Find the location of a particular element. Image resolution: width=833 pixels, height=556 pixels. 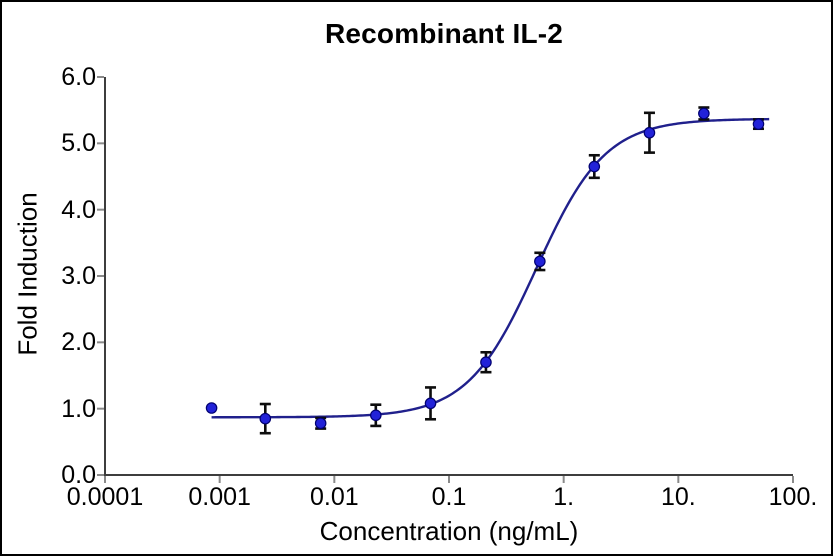

x-axis-title: Concentration (ng/mL) is located at coordinates (449, 531).